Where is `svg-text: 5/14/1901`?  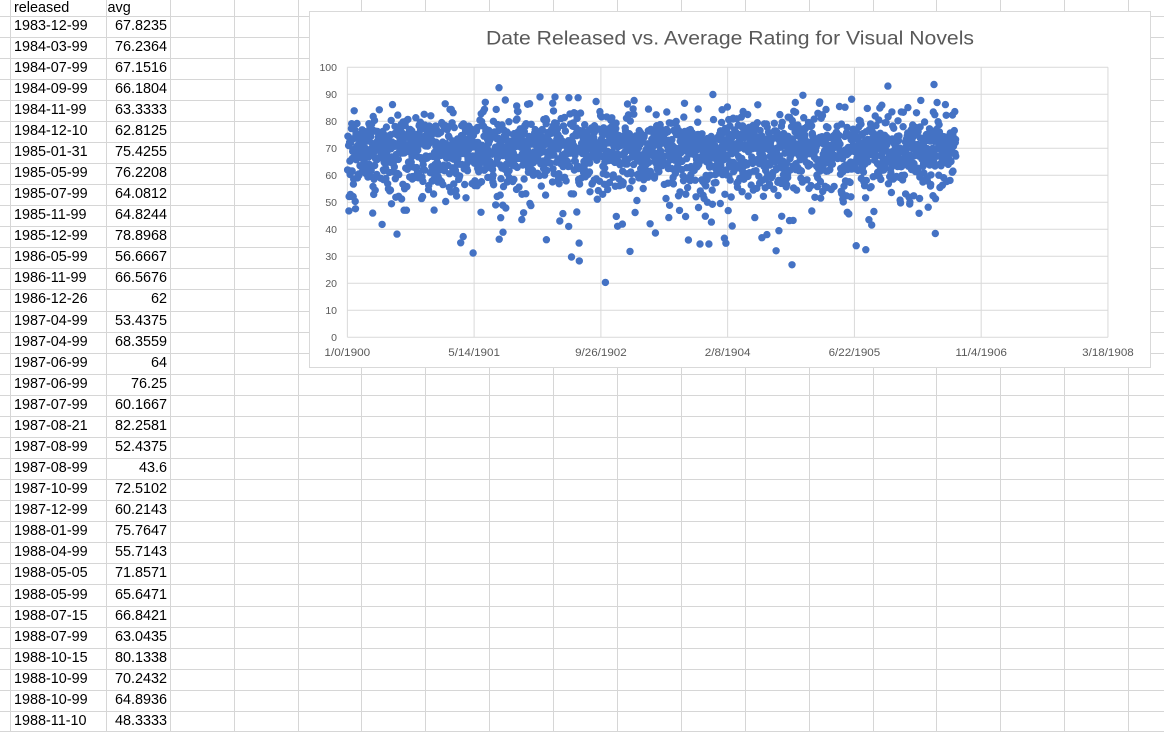
svg-text: 5/14/1901 is located at coordinates (474, 353).